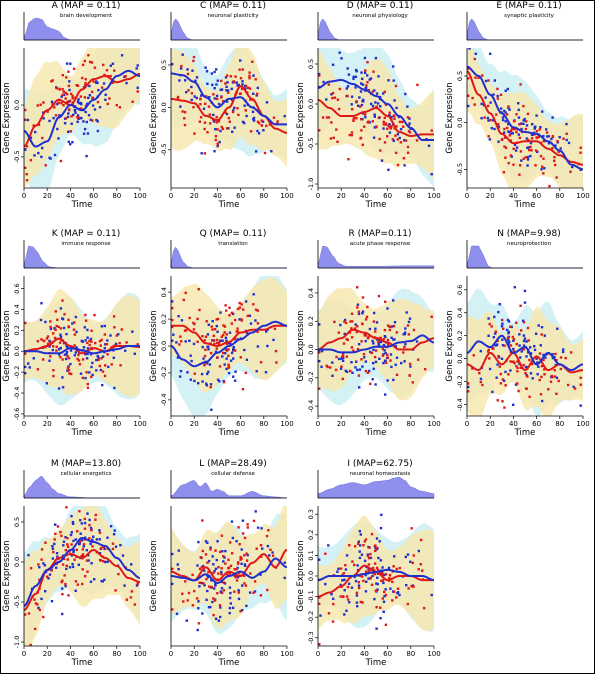  Describe the element at coordinates (233, 244) in the screenshot. I see `panel-subtitle: translation` at that location.